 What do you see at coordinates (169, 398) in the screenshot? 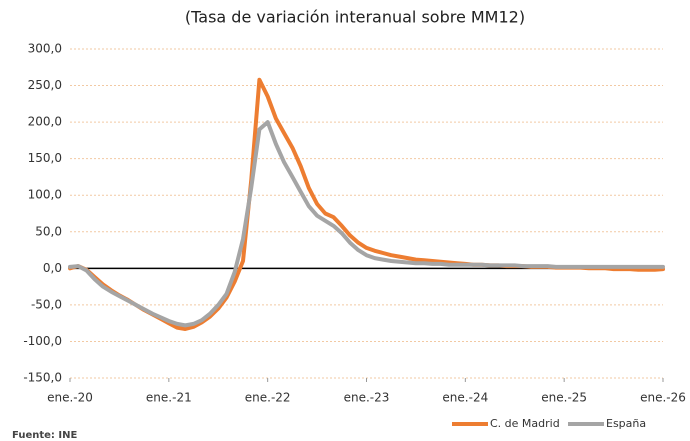
I see `x-tick-label: ene.-21` at bounding box center [169, 398].